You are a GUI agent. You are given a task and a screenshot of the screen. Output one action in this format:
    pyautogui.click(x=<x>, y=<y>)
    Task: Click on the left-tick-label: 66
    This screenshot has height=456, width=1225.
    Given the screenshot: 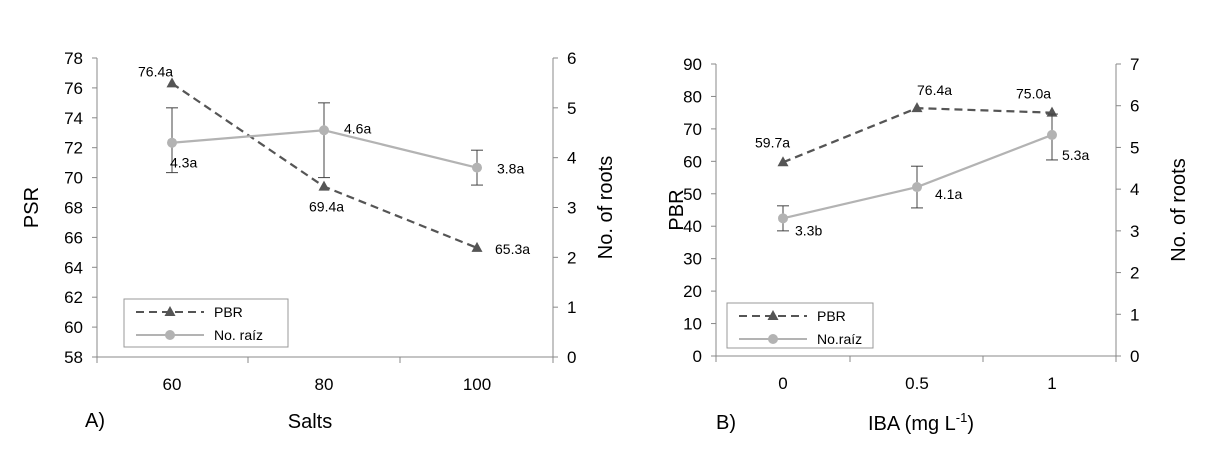 What is the action you would take?
    pyautogui.click(x=73, y=237)
    